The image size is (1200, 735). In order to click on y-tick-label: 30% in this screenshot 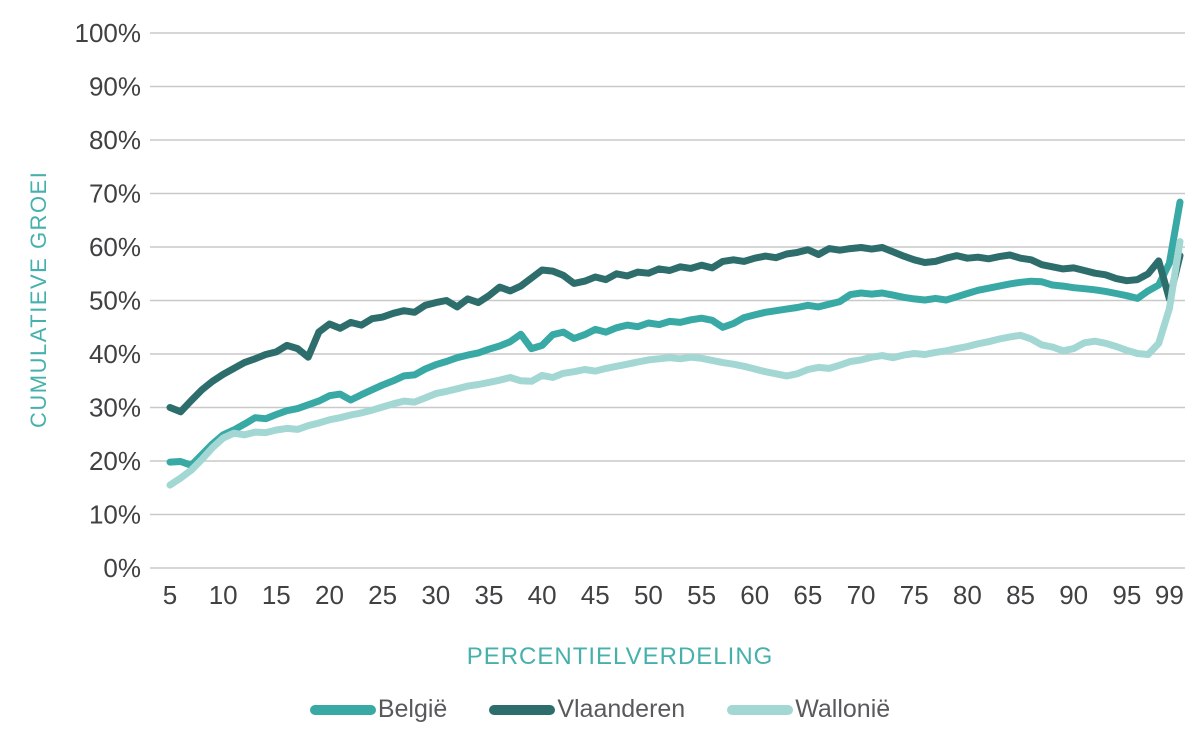, I will do `click(115, 408)`.